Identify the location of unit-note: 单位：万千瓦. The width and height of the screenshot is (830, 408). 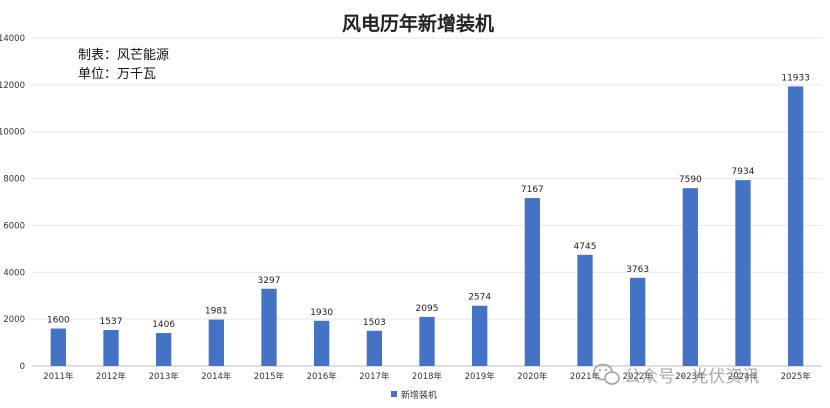
(117, 74).